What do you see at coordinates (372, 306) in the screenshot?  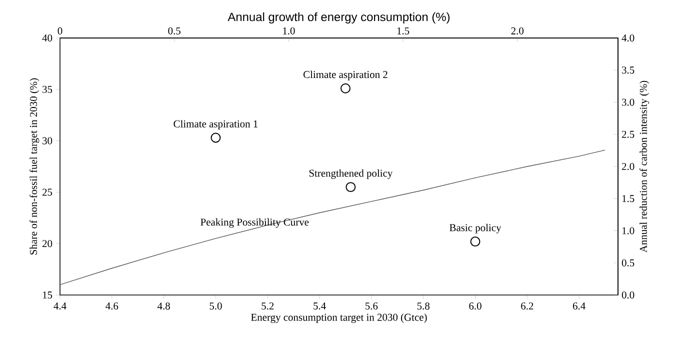 I see `x-tick-label: 5.6` at bounding box center [372, 306].